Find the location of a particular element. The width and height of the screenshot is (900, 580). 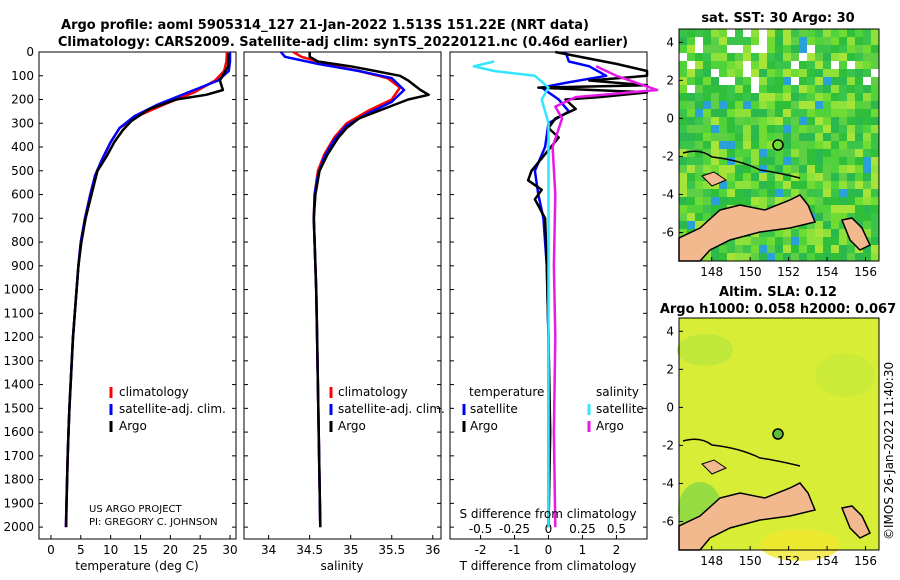

sst-map-frame is located at coordinates (779, 145).